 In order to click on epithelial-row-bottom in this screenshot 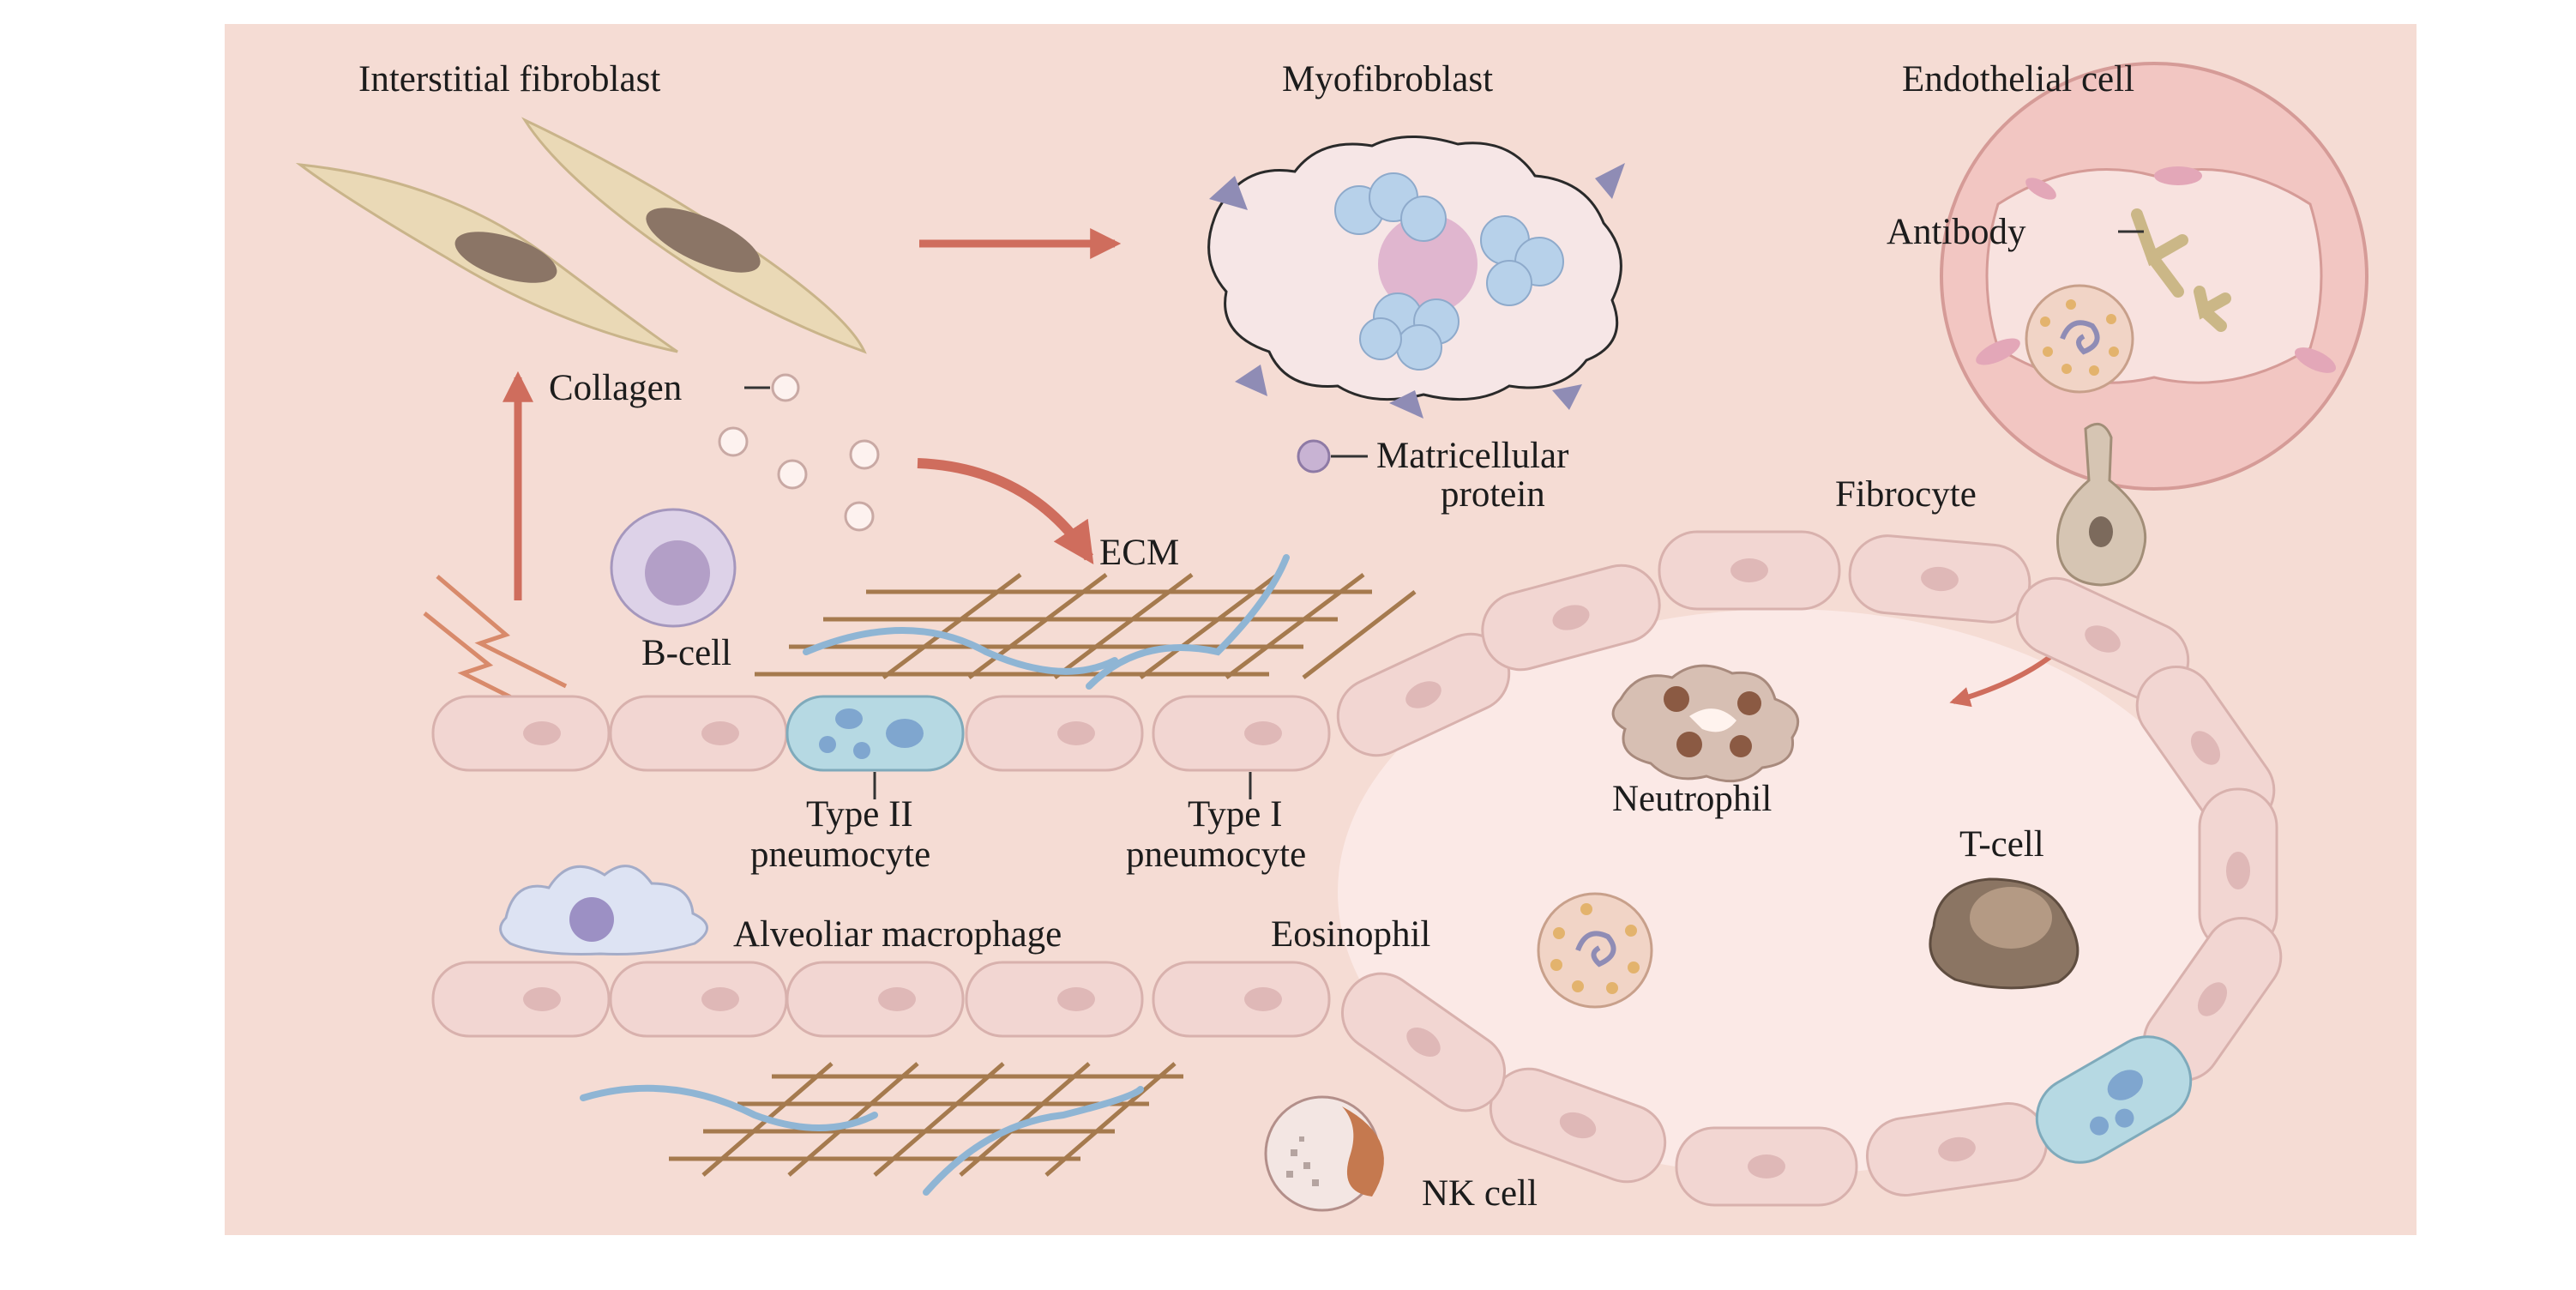, I will do `click(881, 999)`.